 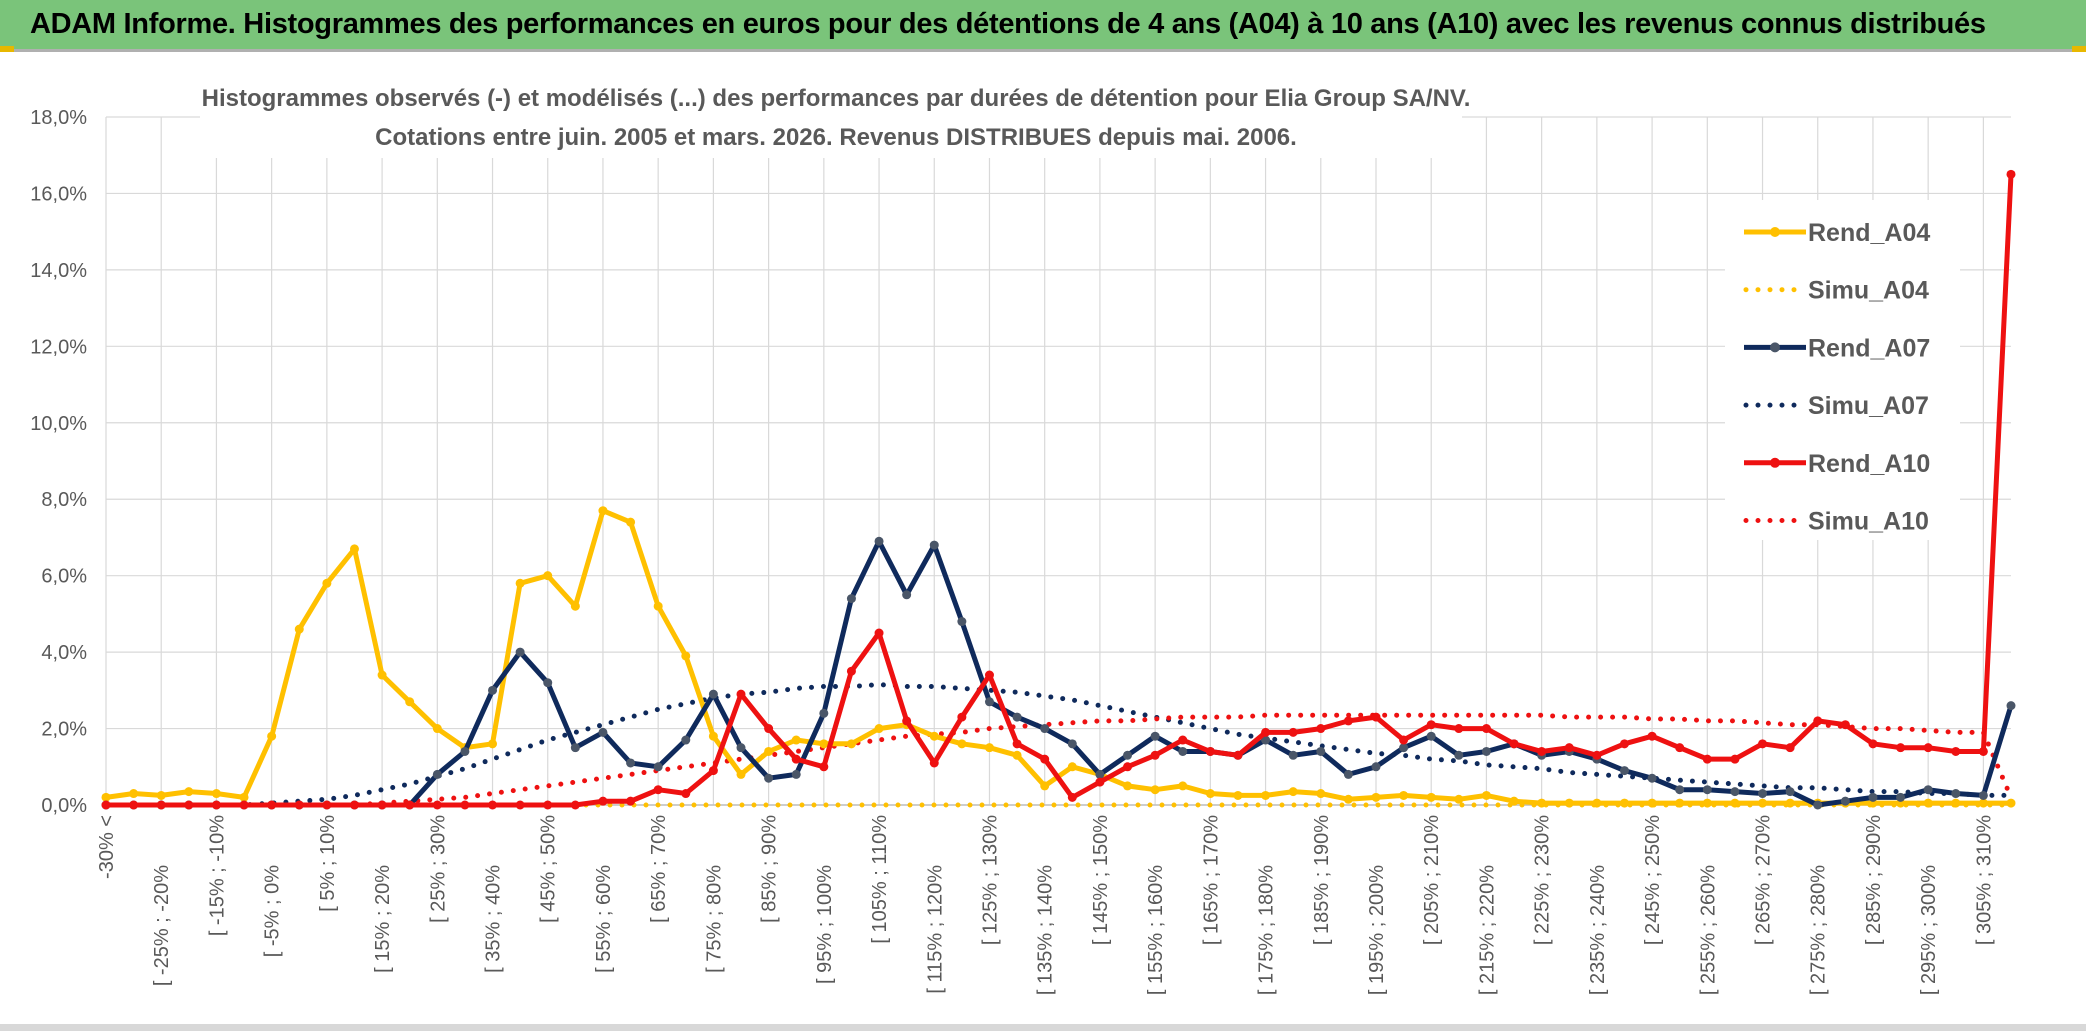 I want to click on x-tick-label: [ 255% ; 260%, so click(x=1708, y=930).